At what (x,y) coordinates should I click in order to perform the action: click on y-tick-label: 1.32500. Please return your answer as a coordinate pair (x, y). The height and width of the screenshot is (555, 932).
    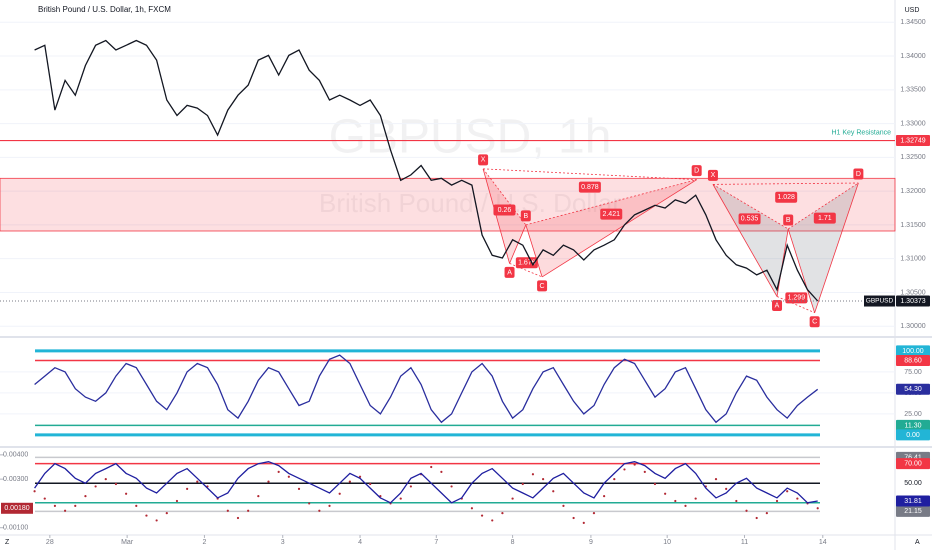
    Looking at the image, I should click on (912, 157).